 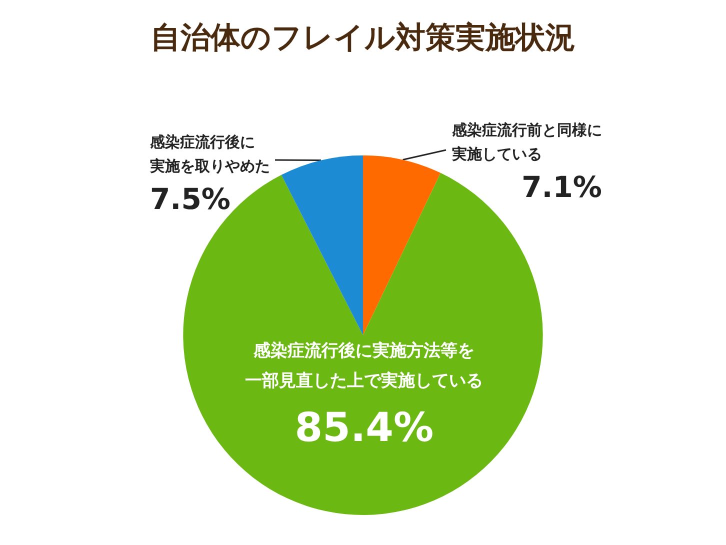 What do you see at coordinates (562, 187) in the screenshot?
I see `data-label: 7.1%` at bounding box center [562, 187].